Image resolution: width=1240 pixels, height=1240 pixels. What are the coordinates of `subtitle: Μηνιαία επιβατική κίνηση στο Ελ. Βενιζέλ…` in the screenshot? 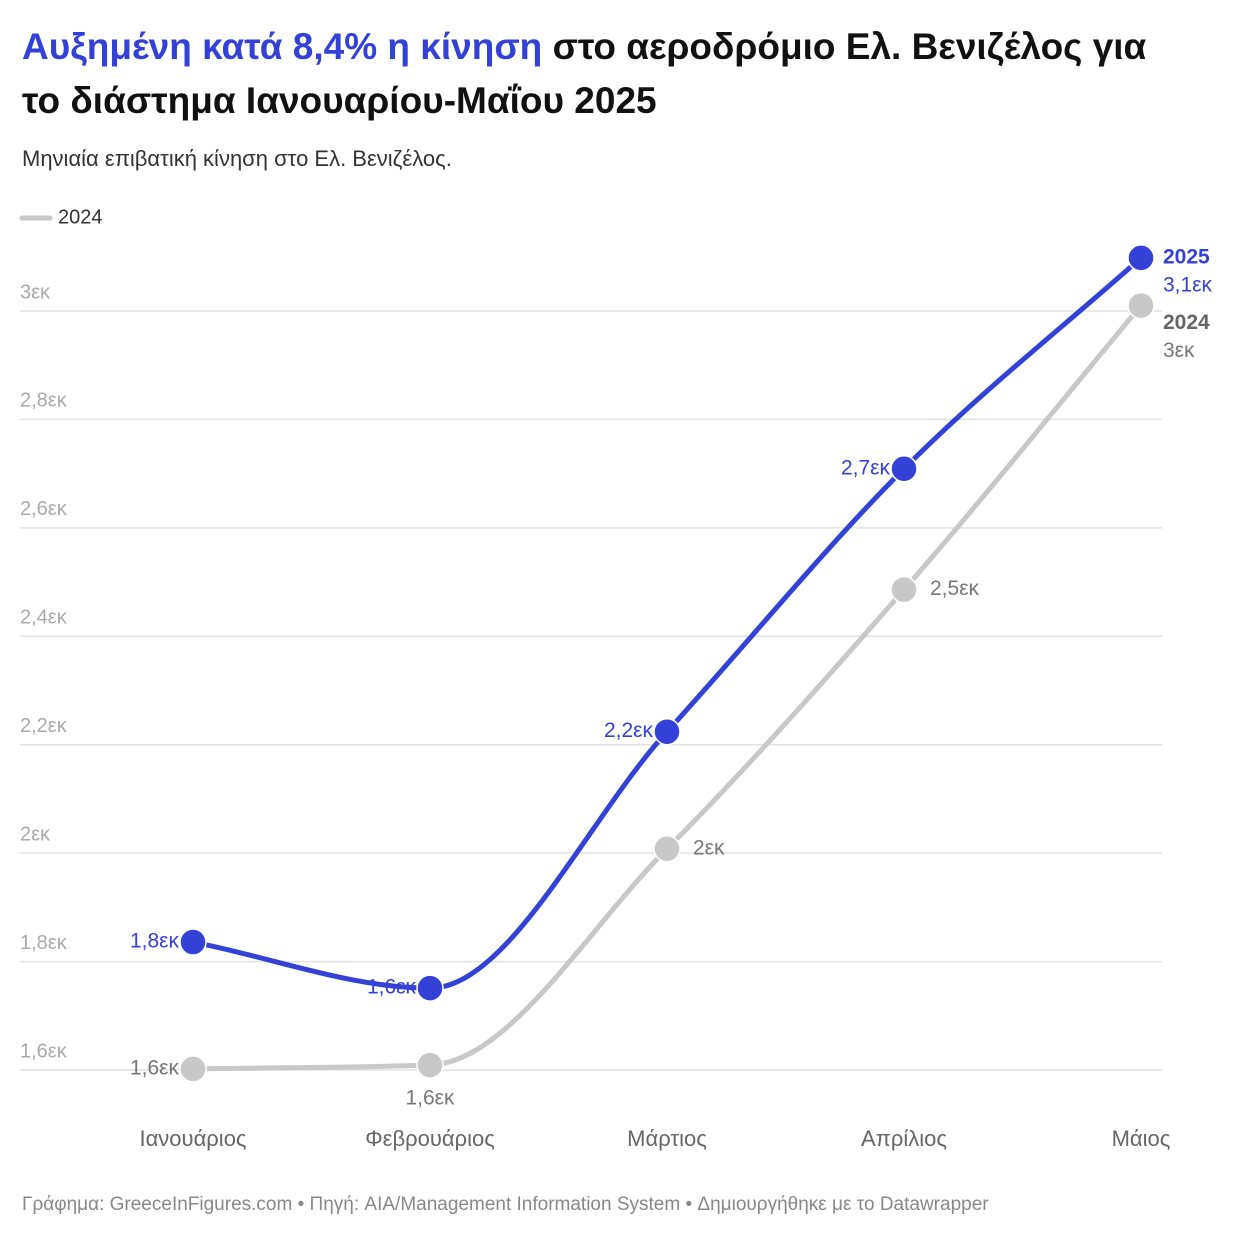 It's located at (237, 158).